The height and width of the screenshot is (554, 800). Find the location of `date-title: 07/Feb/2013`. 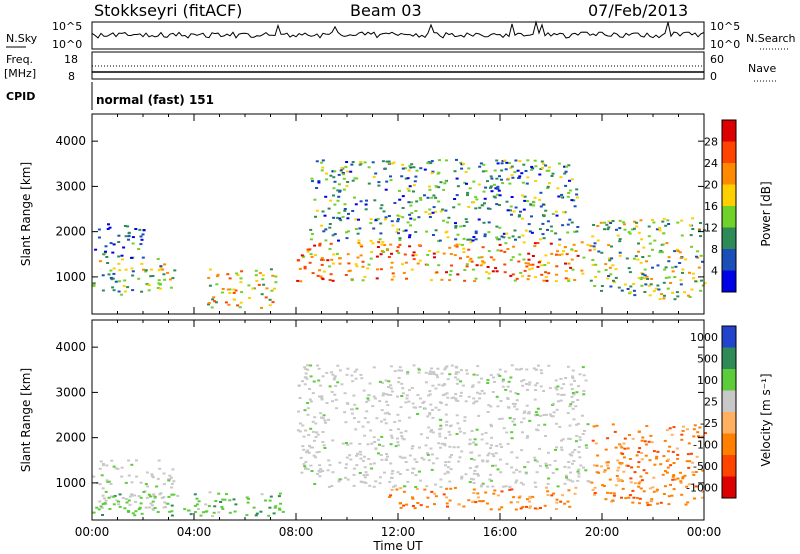

date-title: 07/Feb/2013 is located at coordinates (638, 10).